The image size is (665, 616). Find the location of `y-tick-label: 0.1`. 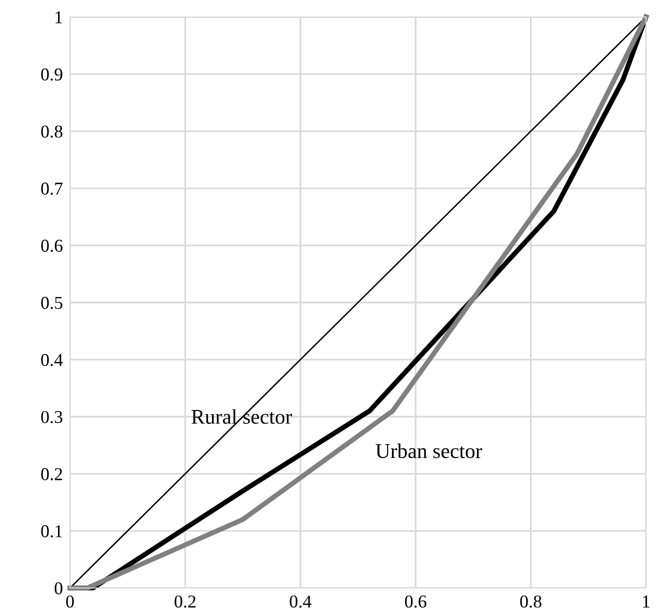

y-tick-label: 0.1 is located at coordinates (51, 531).